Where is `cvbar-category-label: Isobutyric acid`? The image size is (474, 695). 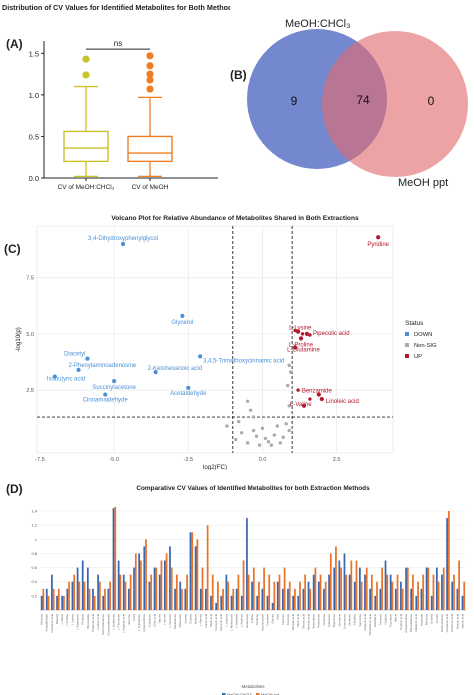 cvbar-category-label: Isobutyric acid is located at coordinates (52, 623).